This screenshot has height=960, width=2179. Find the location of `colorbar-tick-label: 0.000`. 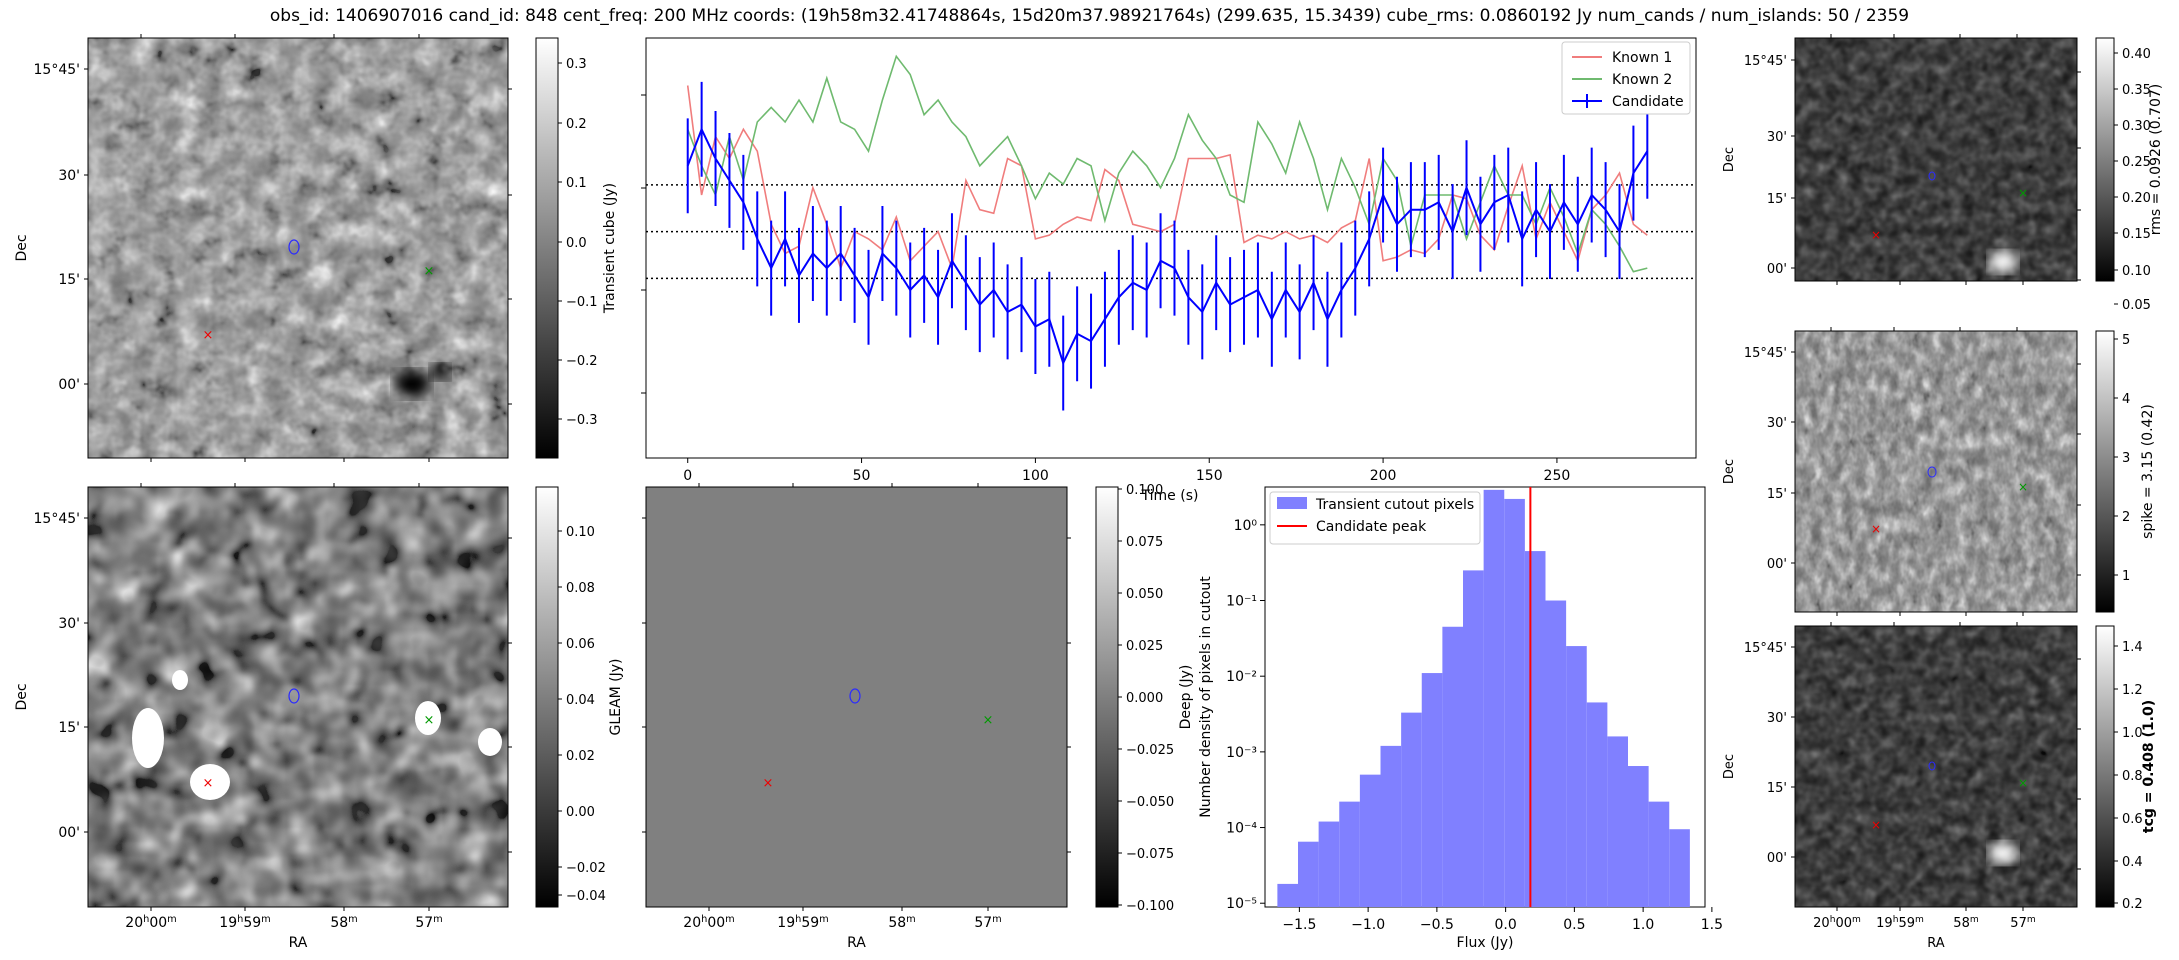

colorbar-tick-label: 0.000 is located at coordinates (1144, 698).